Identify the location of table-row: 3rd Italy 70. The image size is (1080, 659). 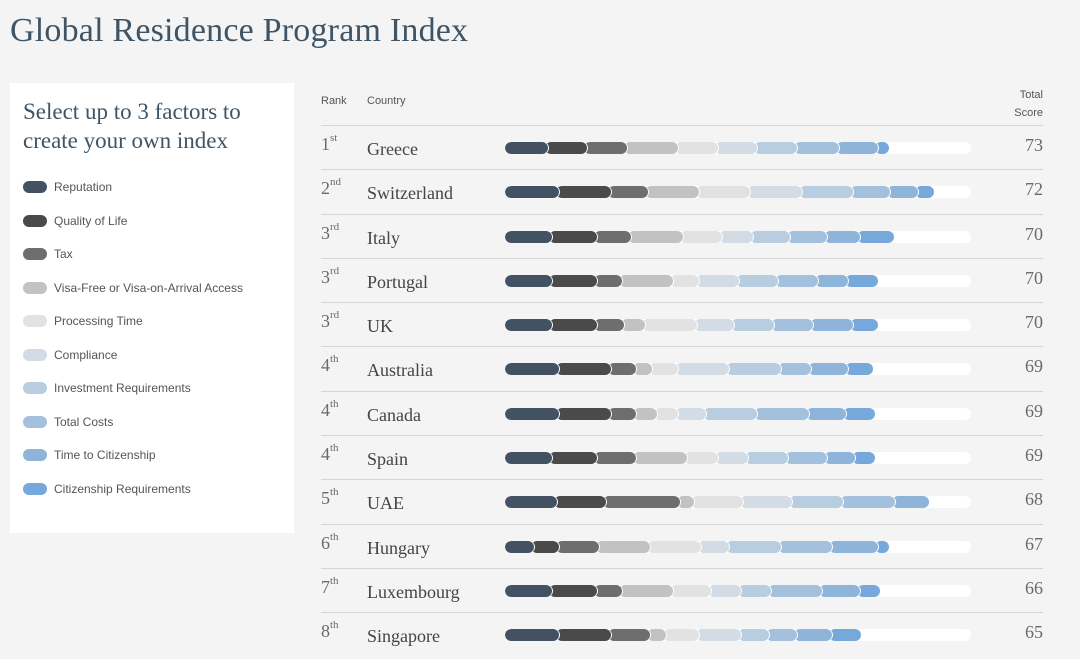
(682, 235).